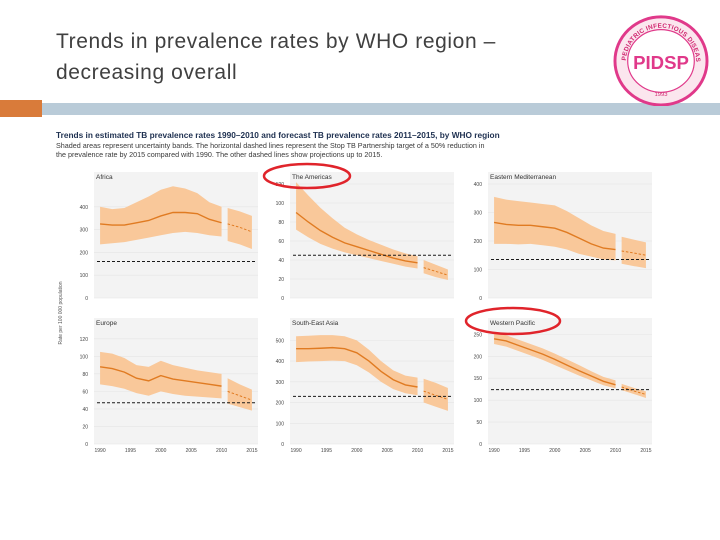 This screenshot has height=540, width=720. Describe the element at coordinates (381, 109) in the screenshot. I see `title-divider-bar` at that location.